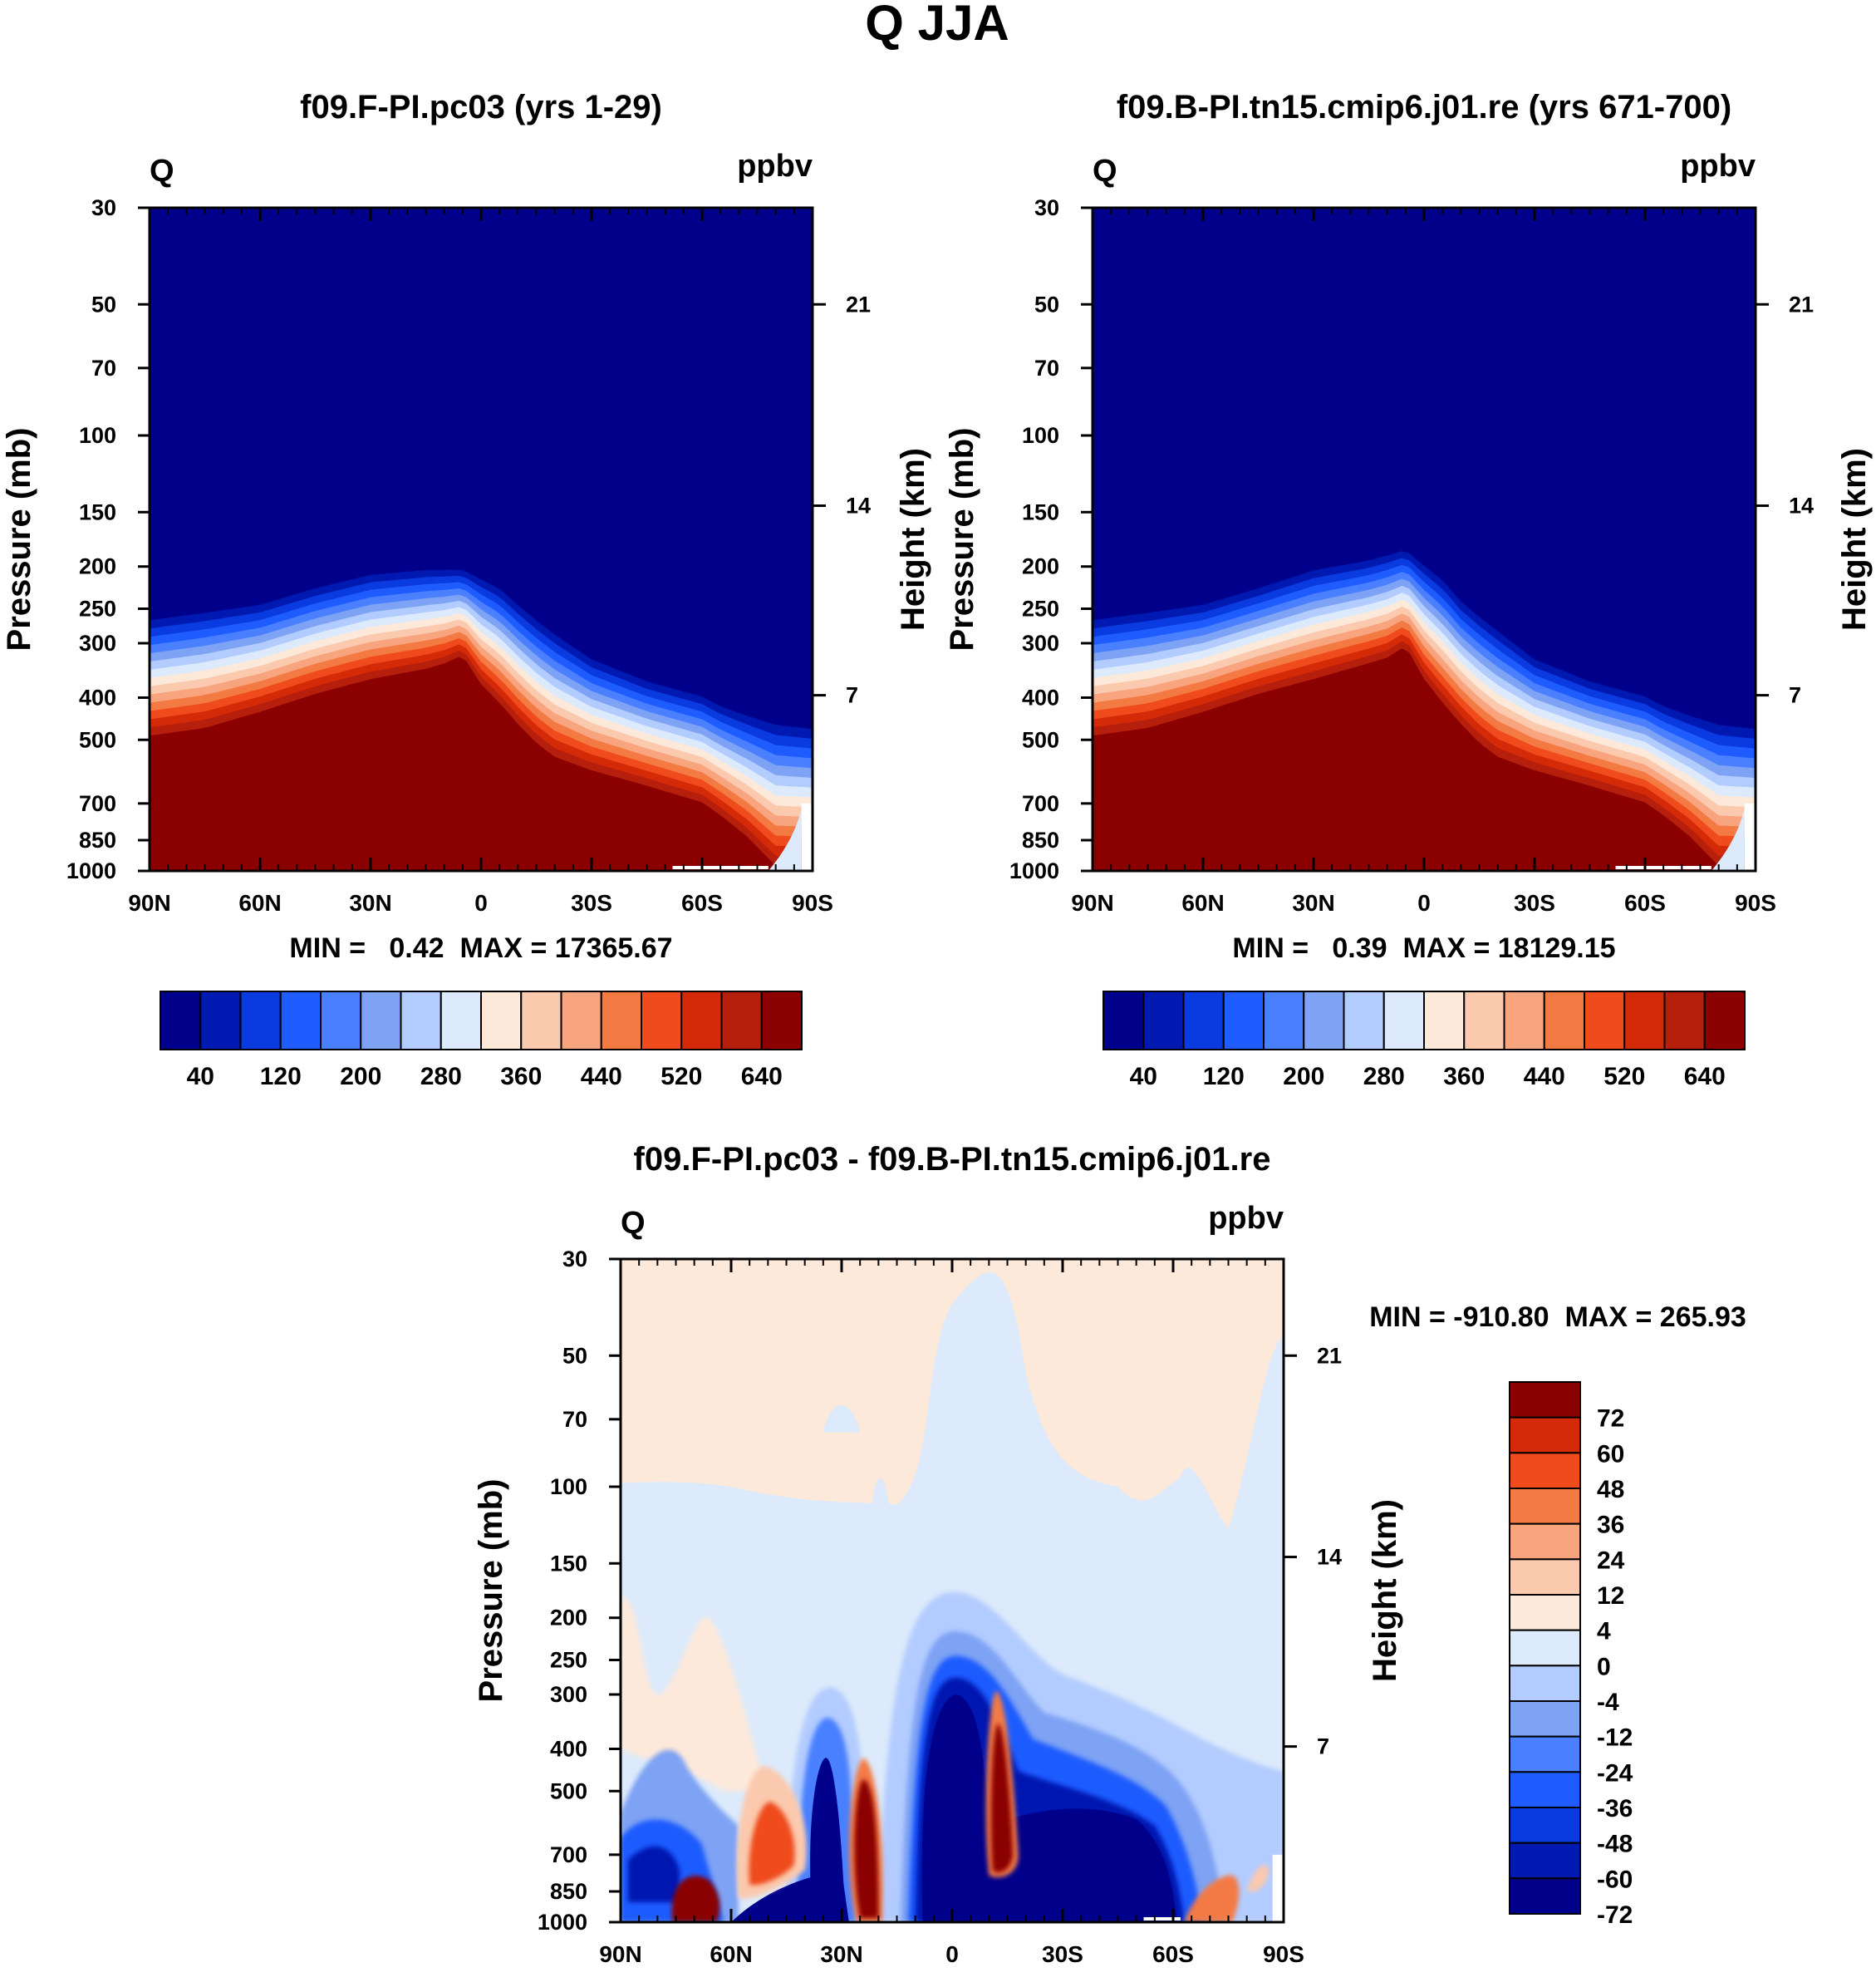  What do you see at coordinates (695, 1899) in the screenshot?
I see `positive-blob-70N` at bounding box center [695, 1899].